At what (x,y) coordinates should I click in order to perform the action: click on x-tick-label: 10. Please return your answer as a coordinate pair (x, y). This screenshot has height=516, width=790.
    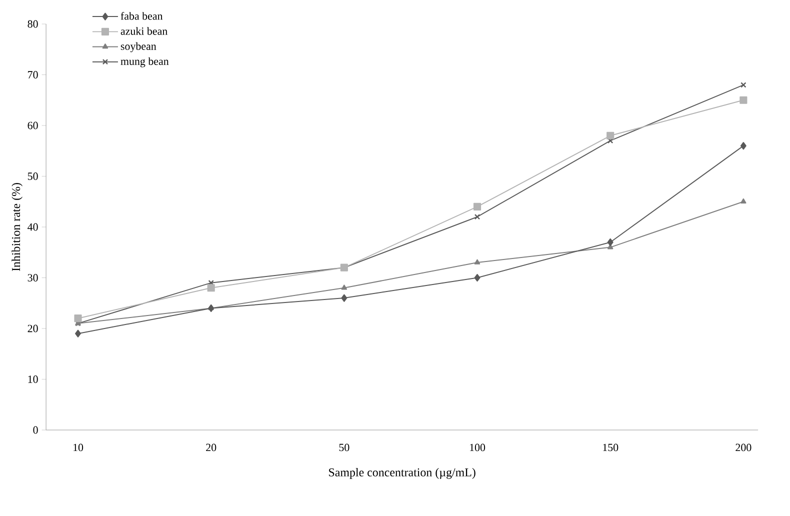
    Looking at the image, I should click on (78, 448).